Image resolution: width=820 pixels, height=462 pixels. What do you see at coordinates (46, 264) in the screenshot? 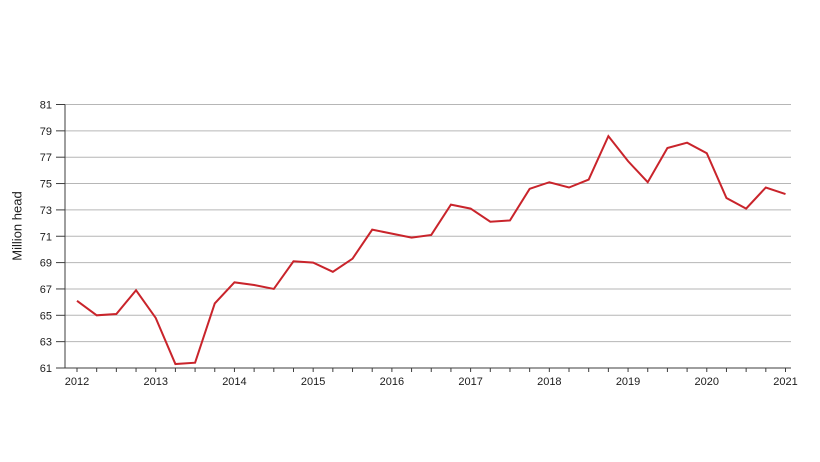
I see `y-tick-label: 69` at bounding box center [46, 264].